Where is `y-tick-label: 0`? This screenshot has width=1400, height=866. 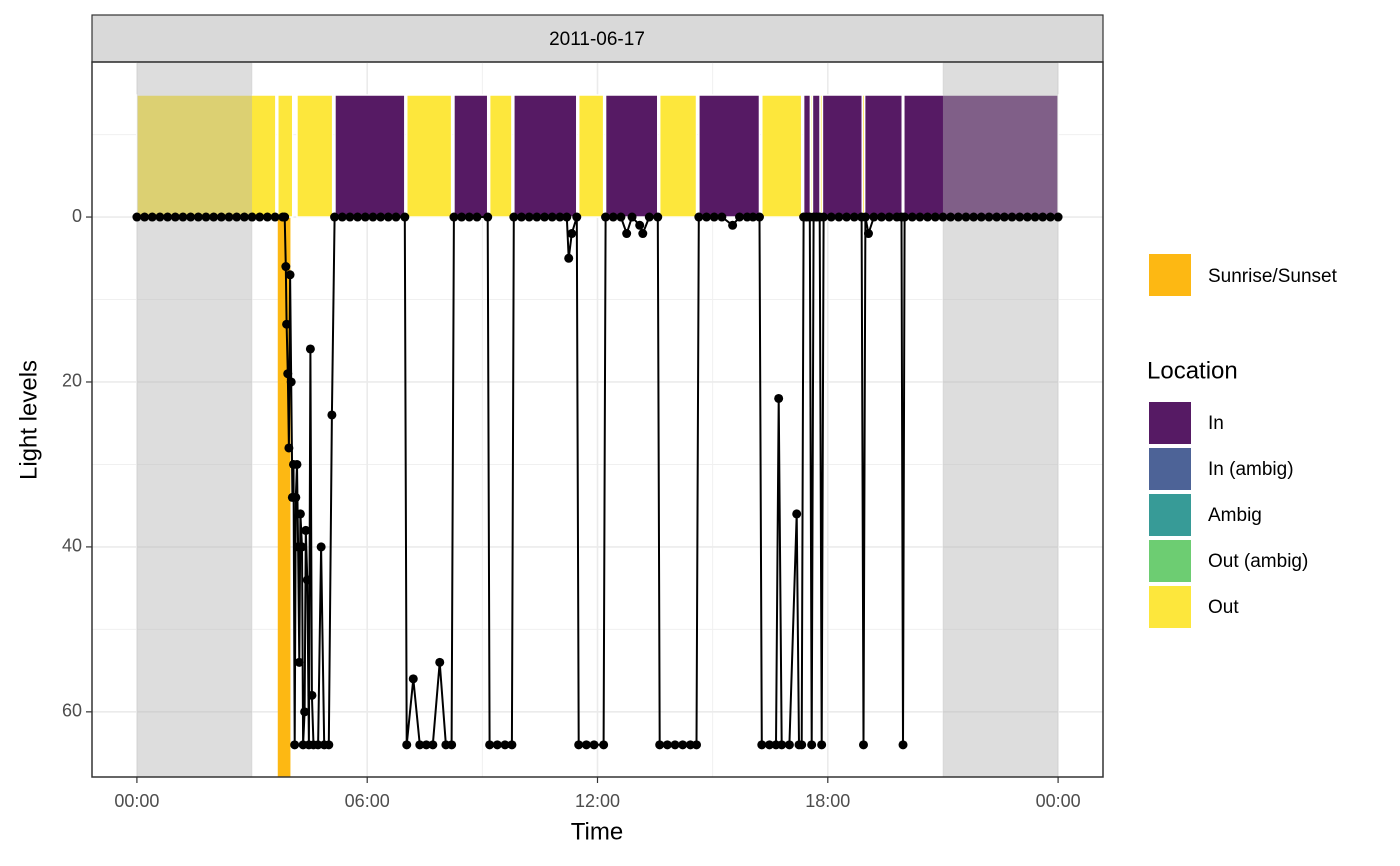 y-tick-label: 0 is located at coordinates (77, 216).